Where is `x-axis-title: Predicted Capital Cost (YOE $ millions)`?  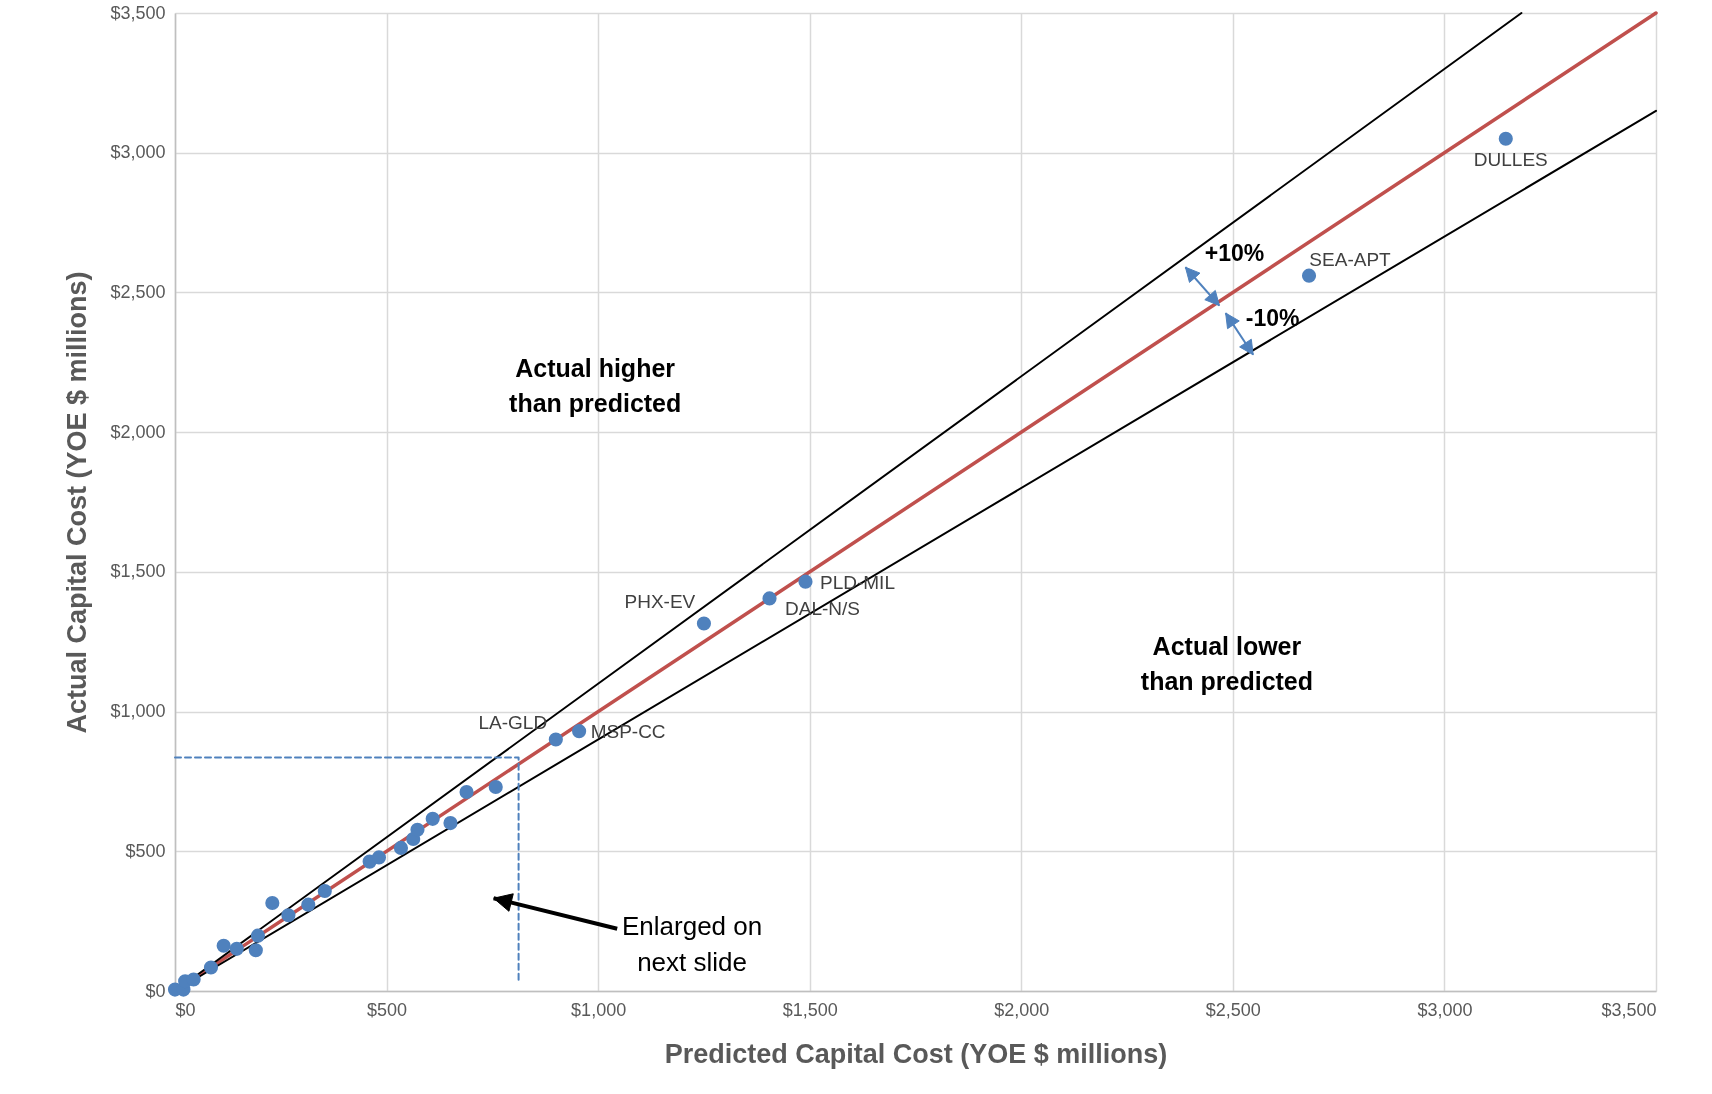
x-axis-title: Predicted Capital Cost (YOE $ millions) is located at coordinates (916, 1053).